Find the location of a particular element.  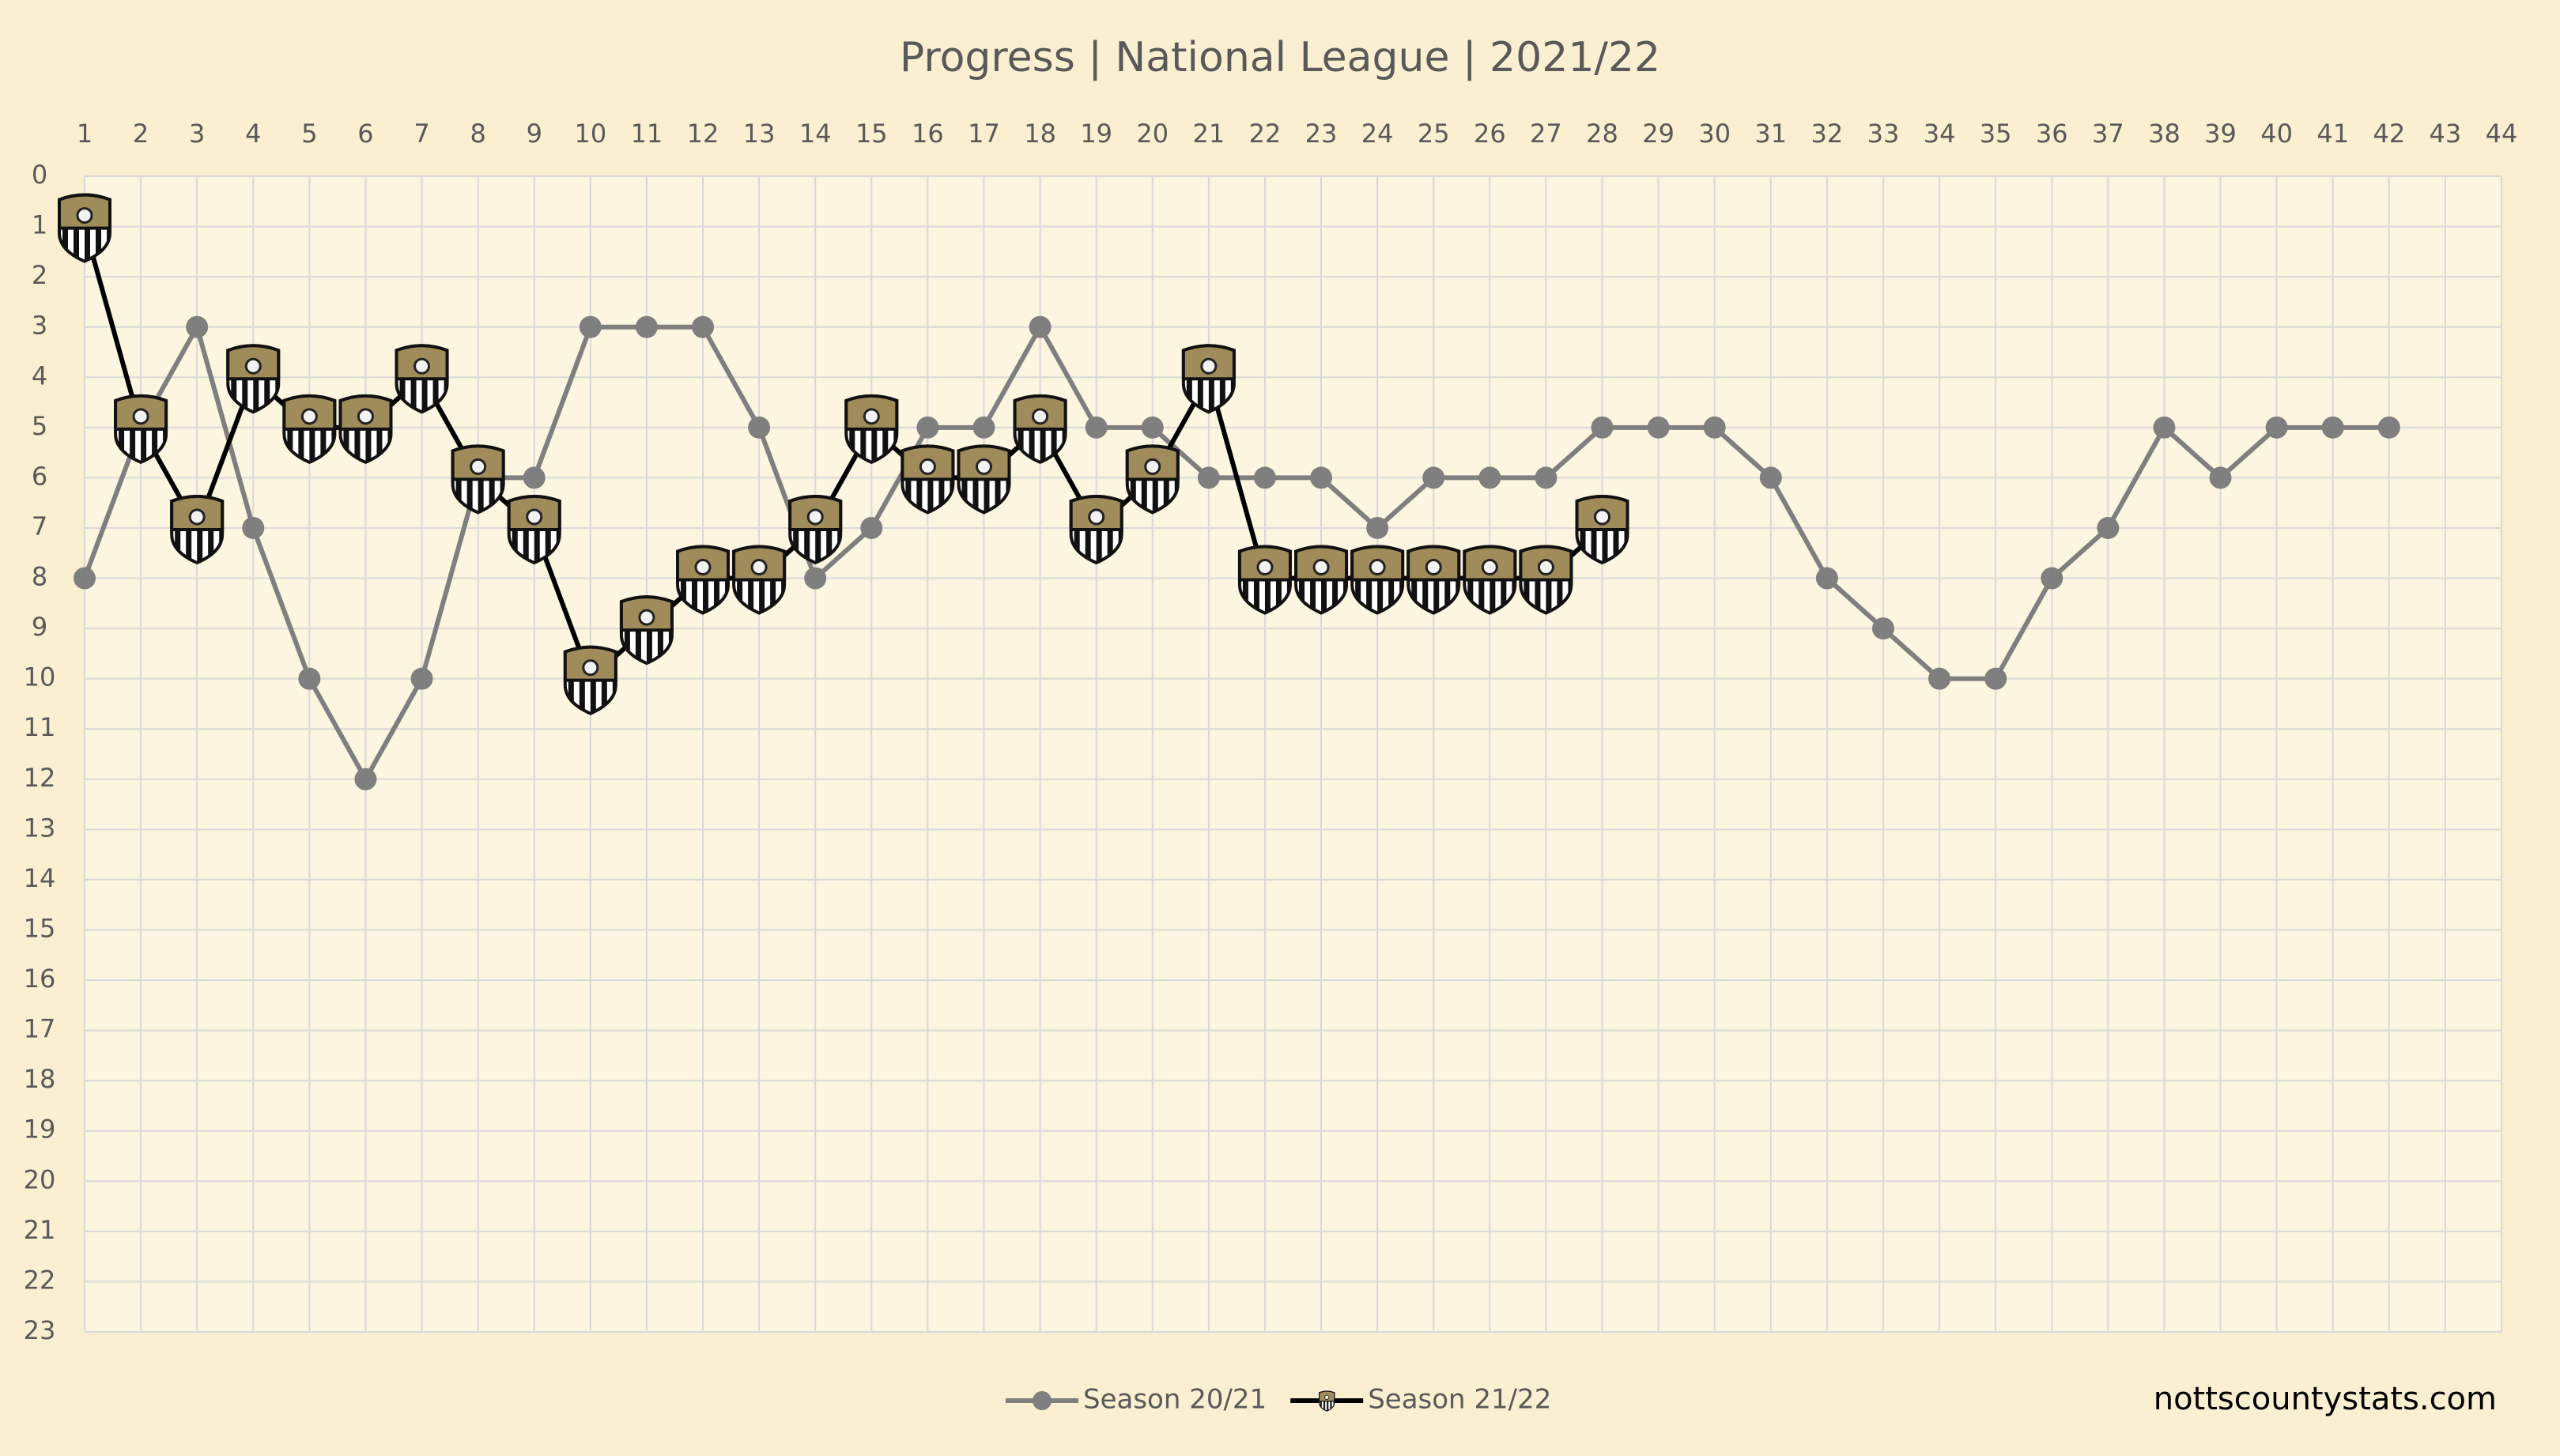

x-tick-label: 2 is located at coordinates (141, 134).